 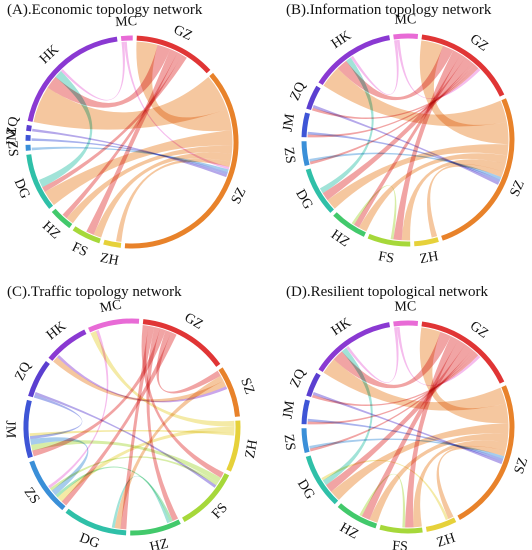 What do you see at coordinates (382, 500) in the screenshot?
I see `ribbon-fs-hz` at bounding box center [382, 500].